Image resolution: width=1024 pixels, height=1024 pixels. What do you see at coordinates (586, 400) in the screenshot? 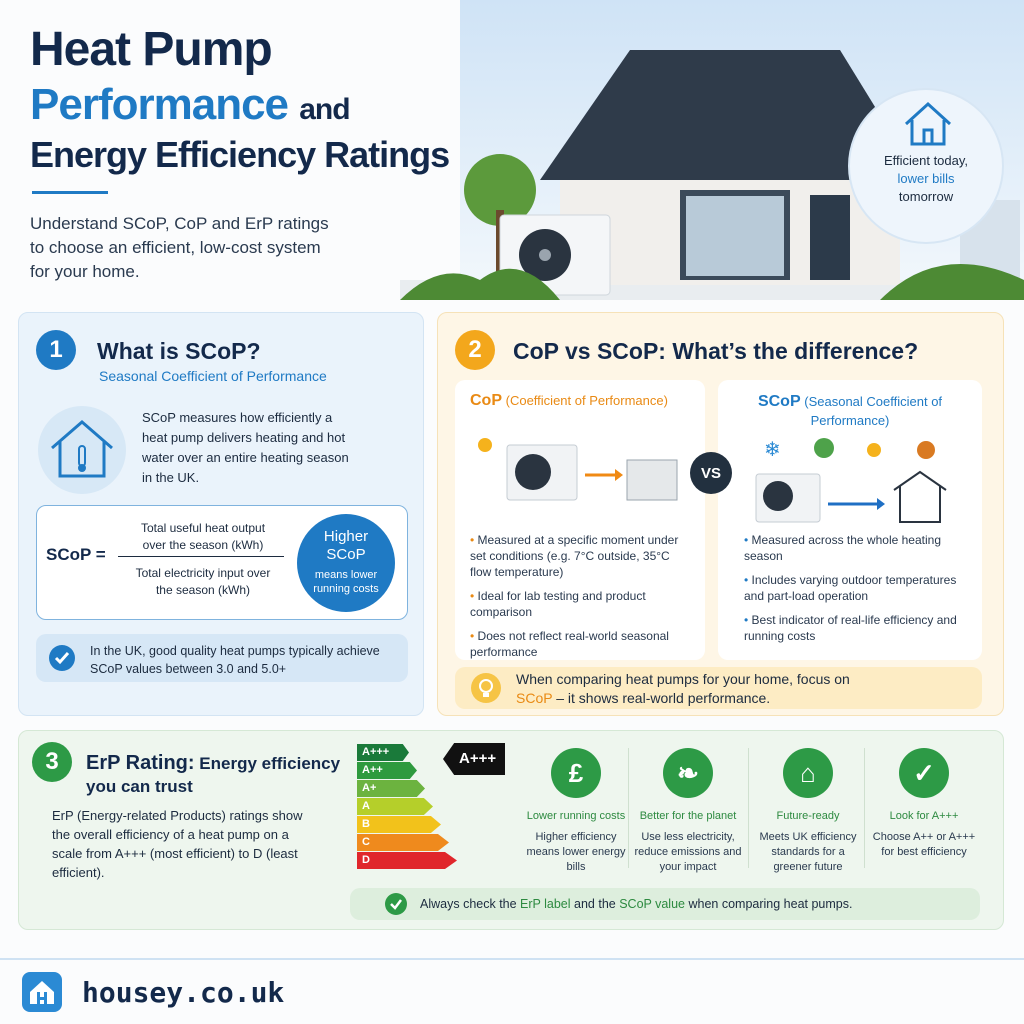
I see `heading-detail: (Coefficient of Performance)` at bounding box center [586, 400].